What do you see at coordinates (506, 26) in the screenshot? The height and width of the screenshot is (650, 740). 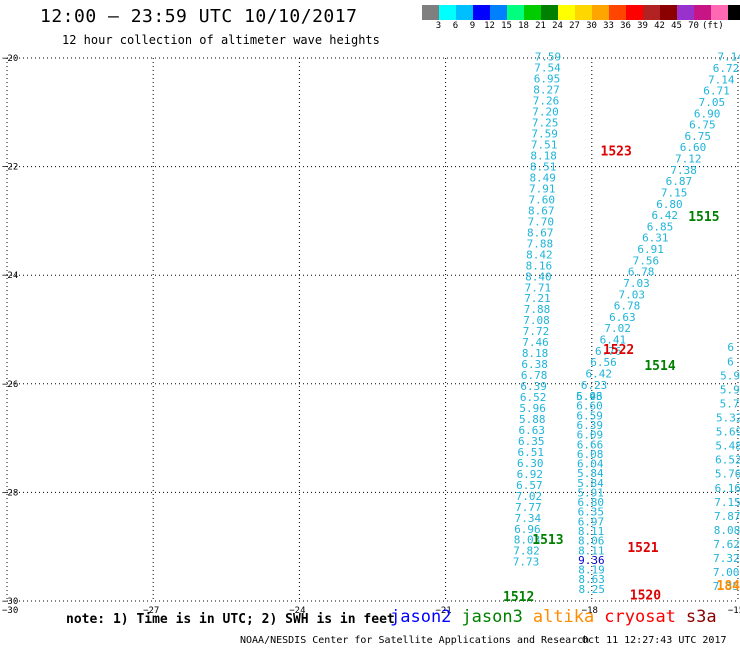 I see `color-scale-label: 15` at bounding box center [506, 26].